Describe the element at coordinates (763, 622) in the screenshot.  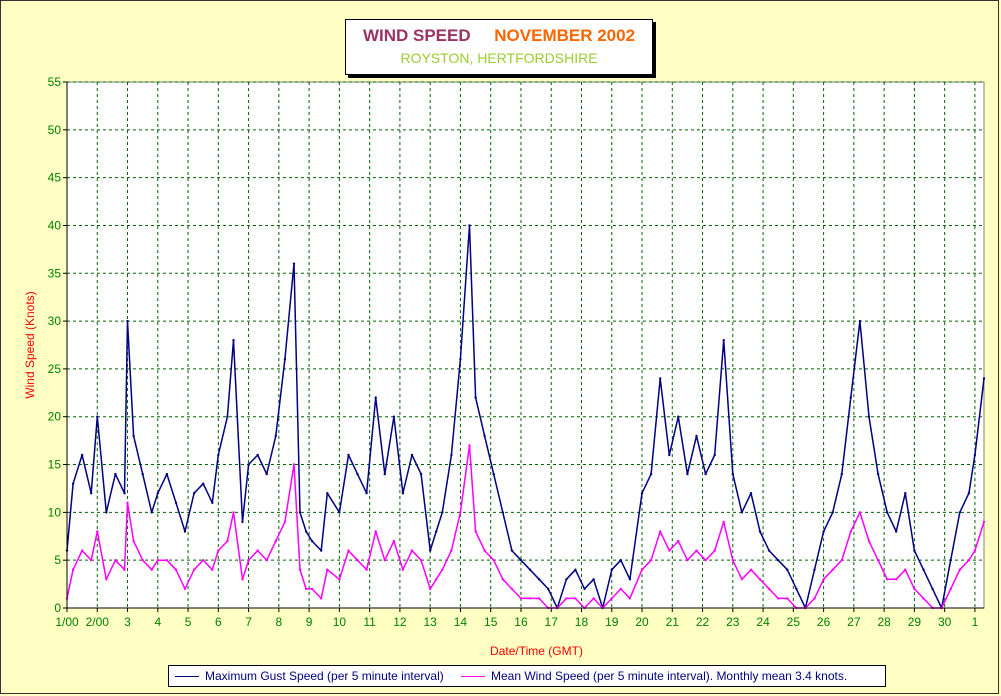
I see `x-tick-label: 24` at that location.